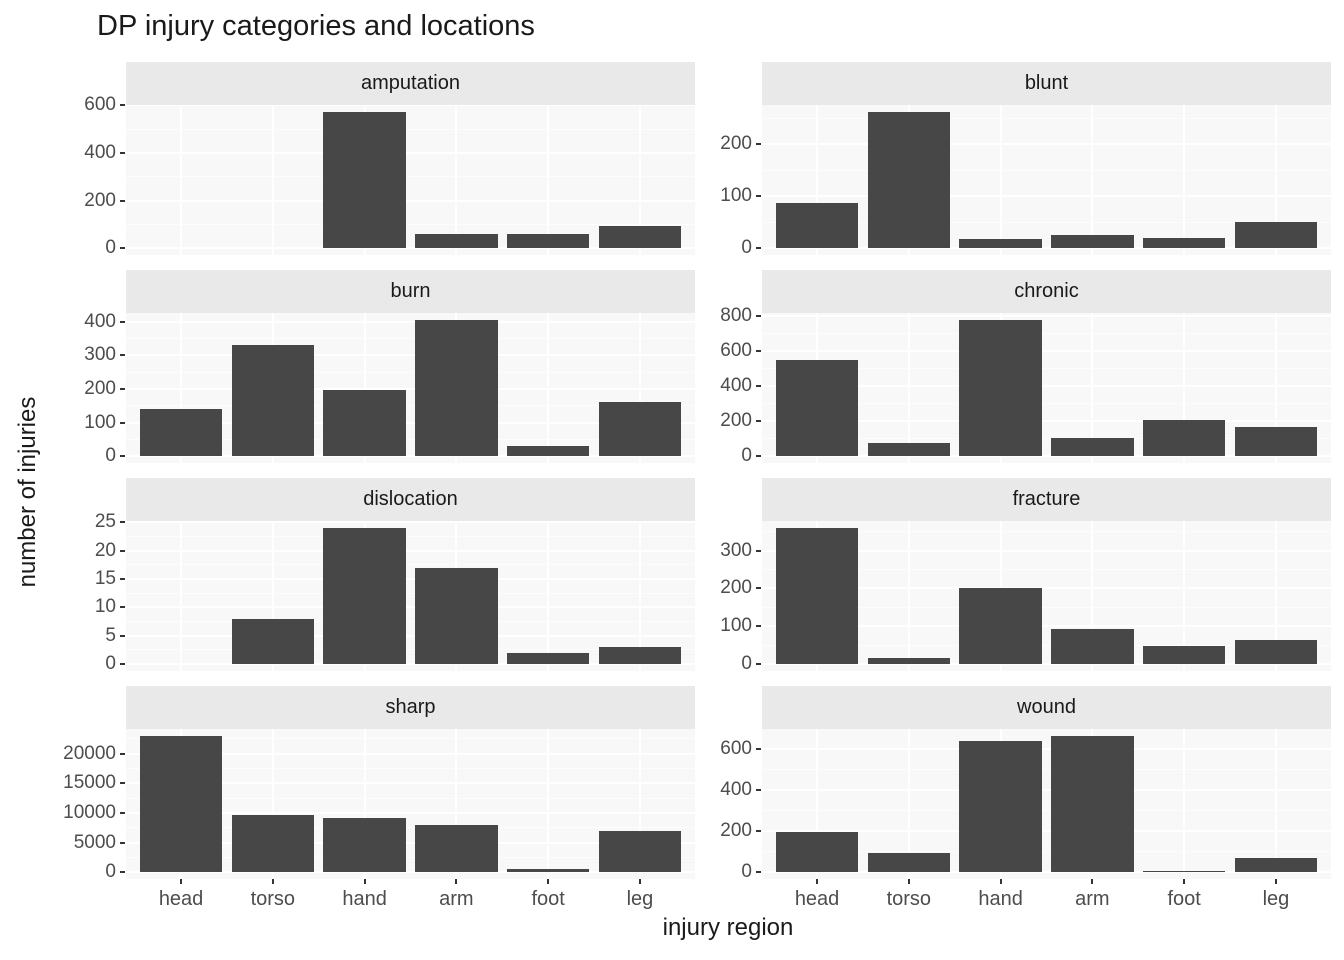  What do you see at coordinates (817, 852) in the screenshot?
I see `bar-wound-head` at bounding box center [817, 852].